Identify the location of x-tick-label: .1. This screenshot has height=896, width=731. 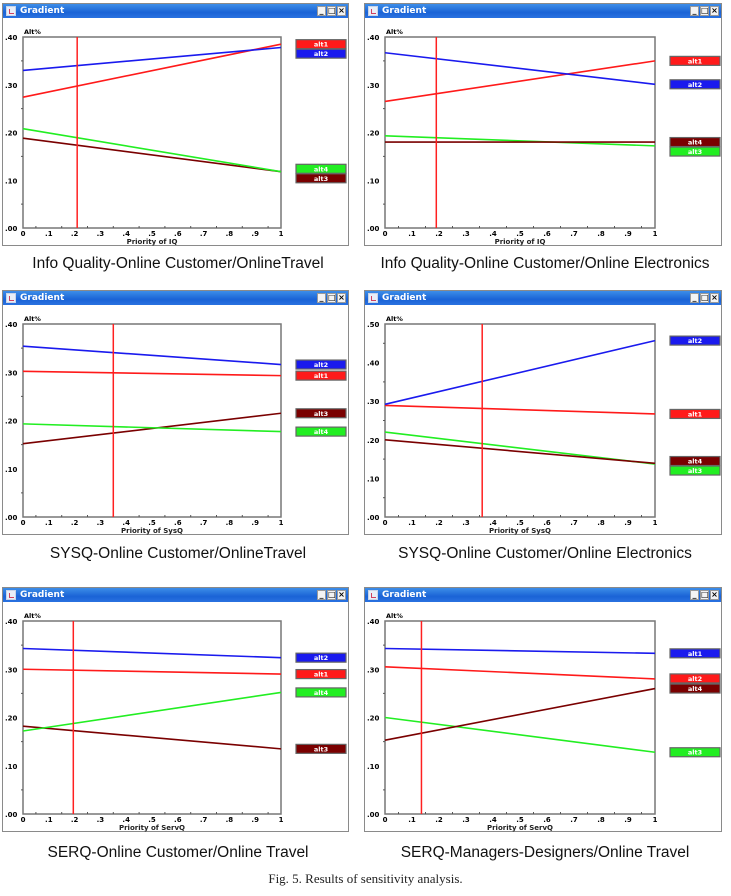
(412, 234).